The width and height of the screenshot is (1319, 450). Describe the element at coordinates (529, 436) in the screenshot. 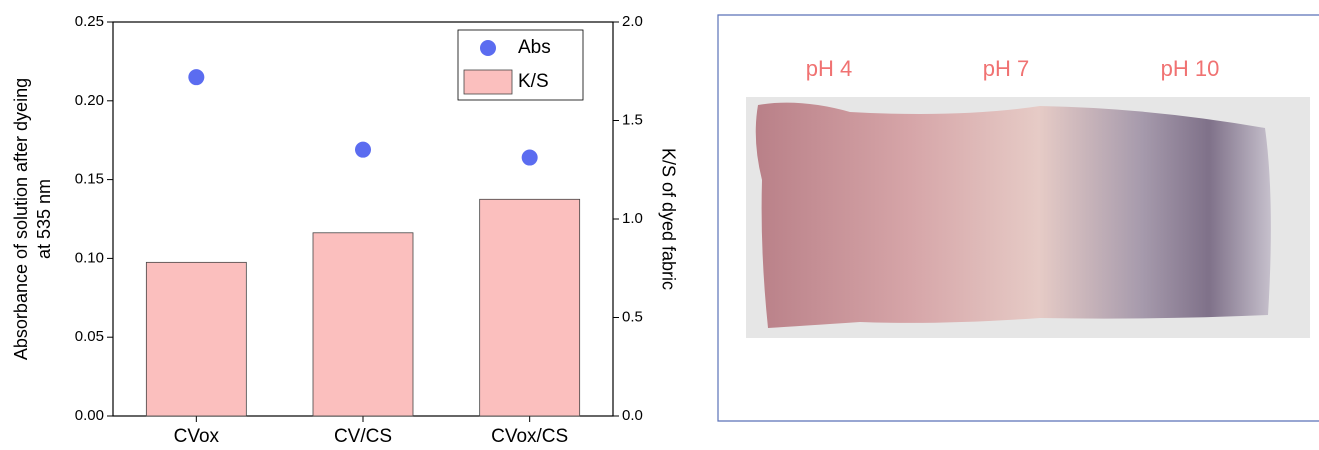

I see `x-tick-label: CVox/CS` at that location.